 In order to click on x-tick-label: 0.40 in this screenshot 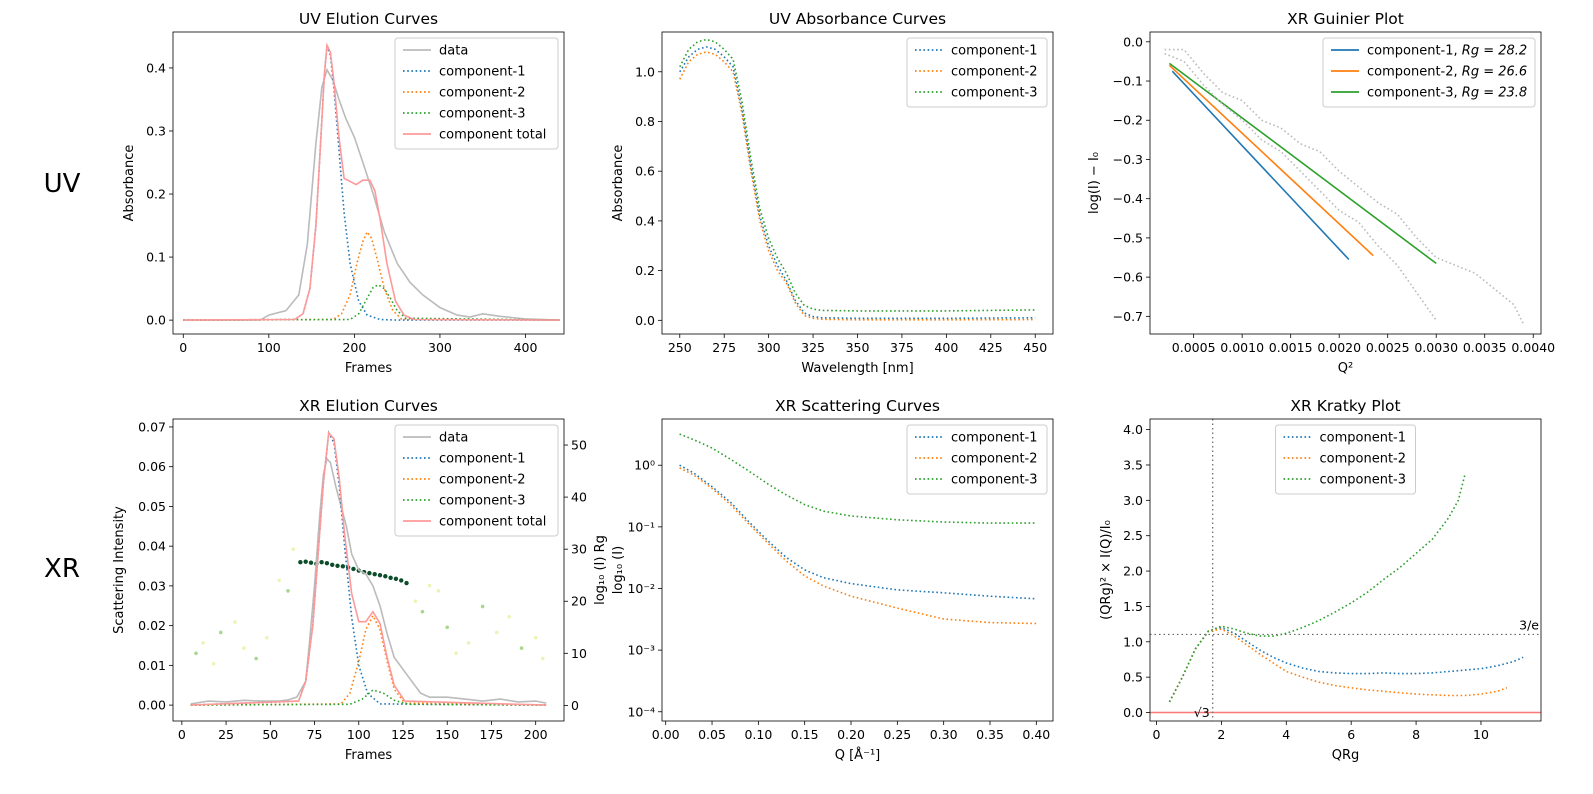, I will do `click(1036, 734)`.